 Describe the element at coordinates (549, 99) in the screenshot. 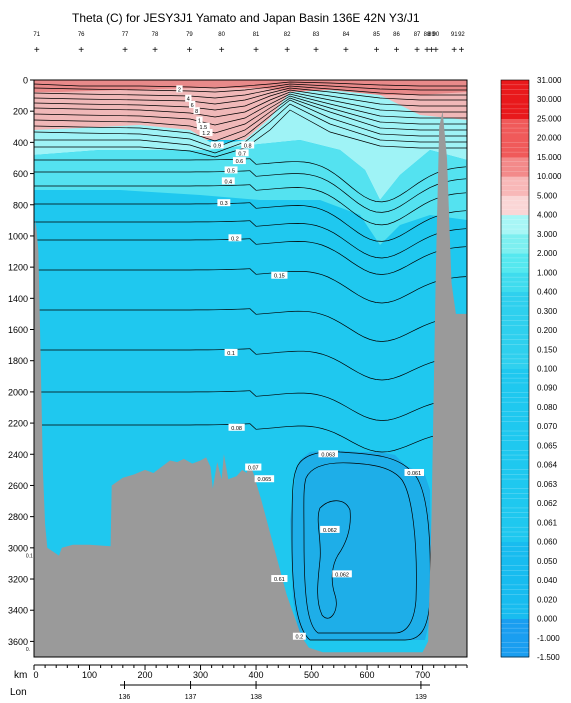

I see `colorbar-label: 30.000` at that location.